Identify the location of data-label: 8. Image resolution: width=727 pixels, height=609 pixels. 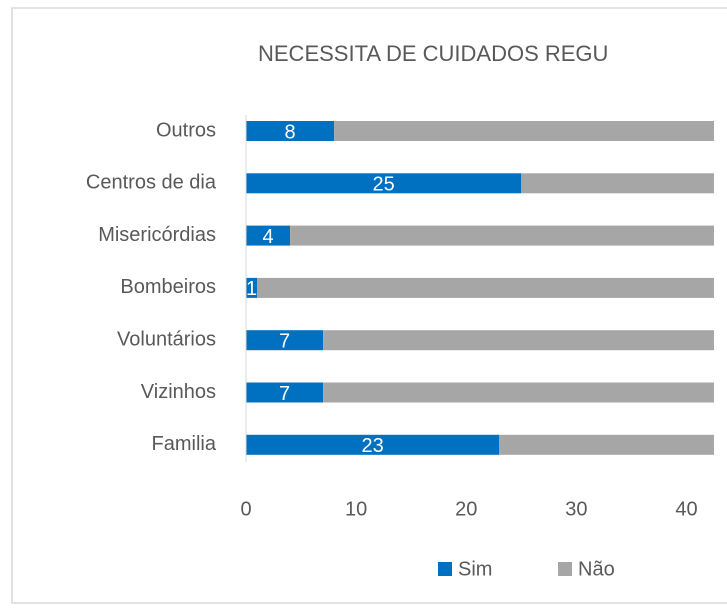
(289, 132).